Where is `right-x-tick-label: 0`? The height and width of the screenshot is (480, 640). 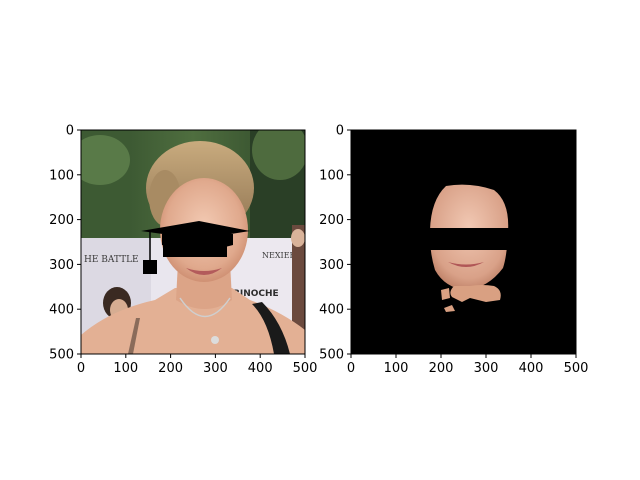
right-x-tick-label: 0 is located at coordinates (351, 368).